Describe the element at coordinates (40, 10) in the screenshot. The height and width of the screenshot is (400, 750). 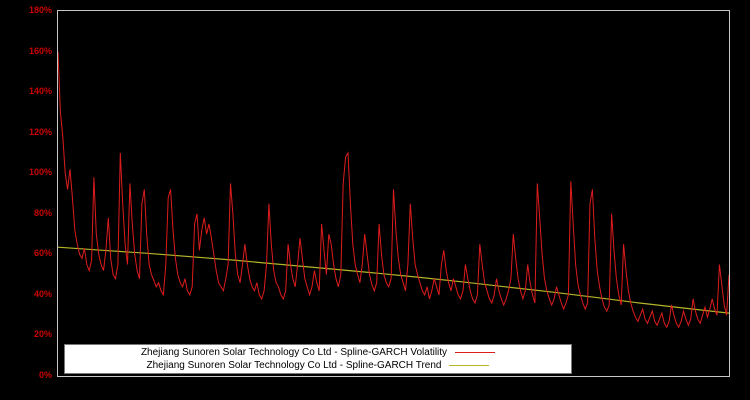
I see `y-axis-label: 180%` at that location.